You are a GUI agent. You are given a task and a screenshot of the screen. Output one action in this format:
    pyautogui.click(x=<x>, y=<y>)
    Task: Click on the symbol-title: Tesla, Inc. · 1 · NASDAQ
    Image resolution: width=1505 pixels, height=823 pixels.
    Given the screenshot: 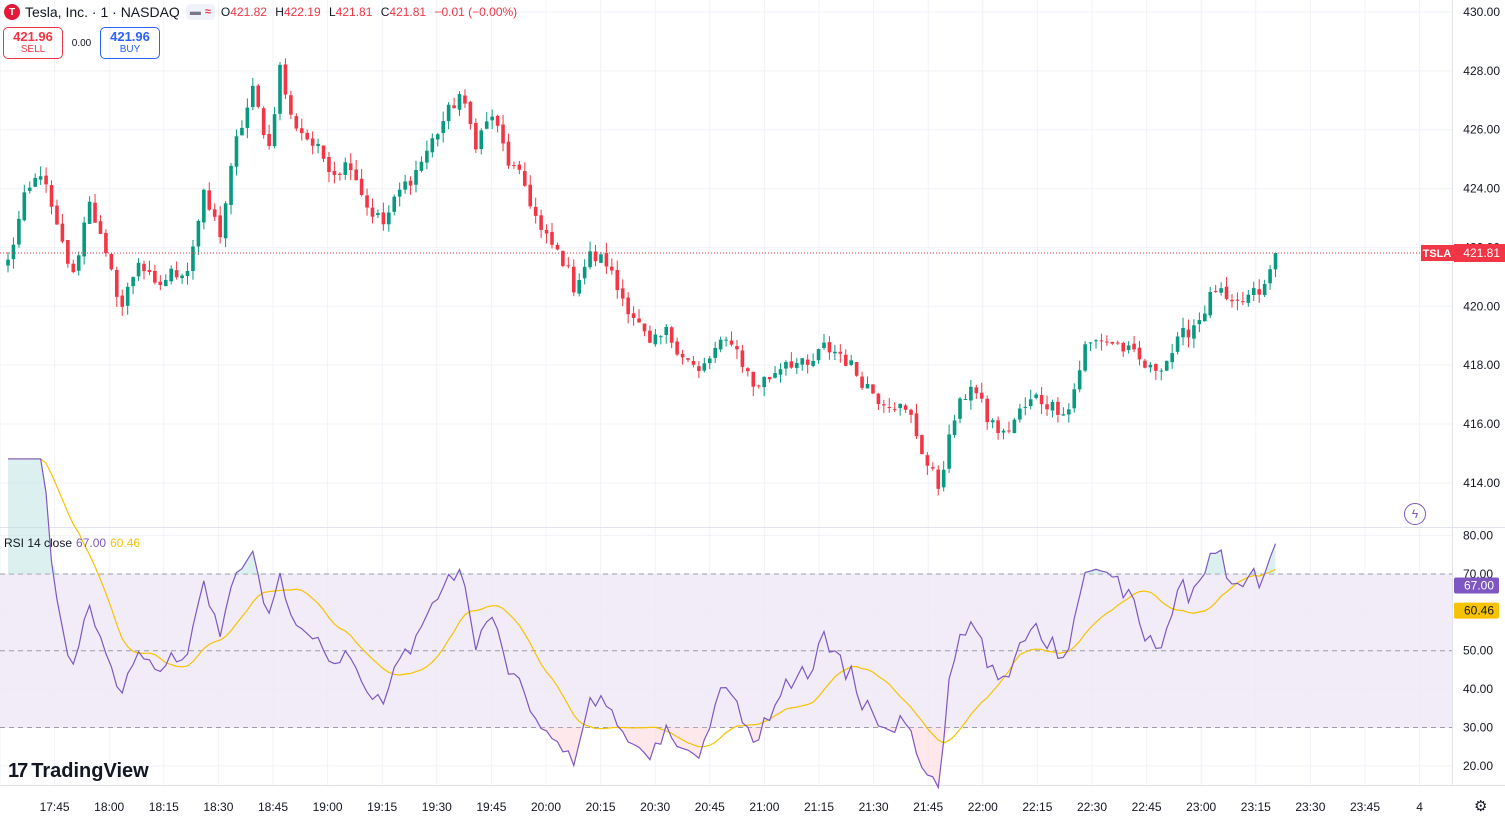 What is the action you would take?
    pyautogui.click(x=102, y=12)
    